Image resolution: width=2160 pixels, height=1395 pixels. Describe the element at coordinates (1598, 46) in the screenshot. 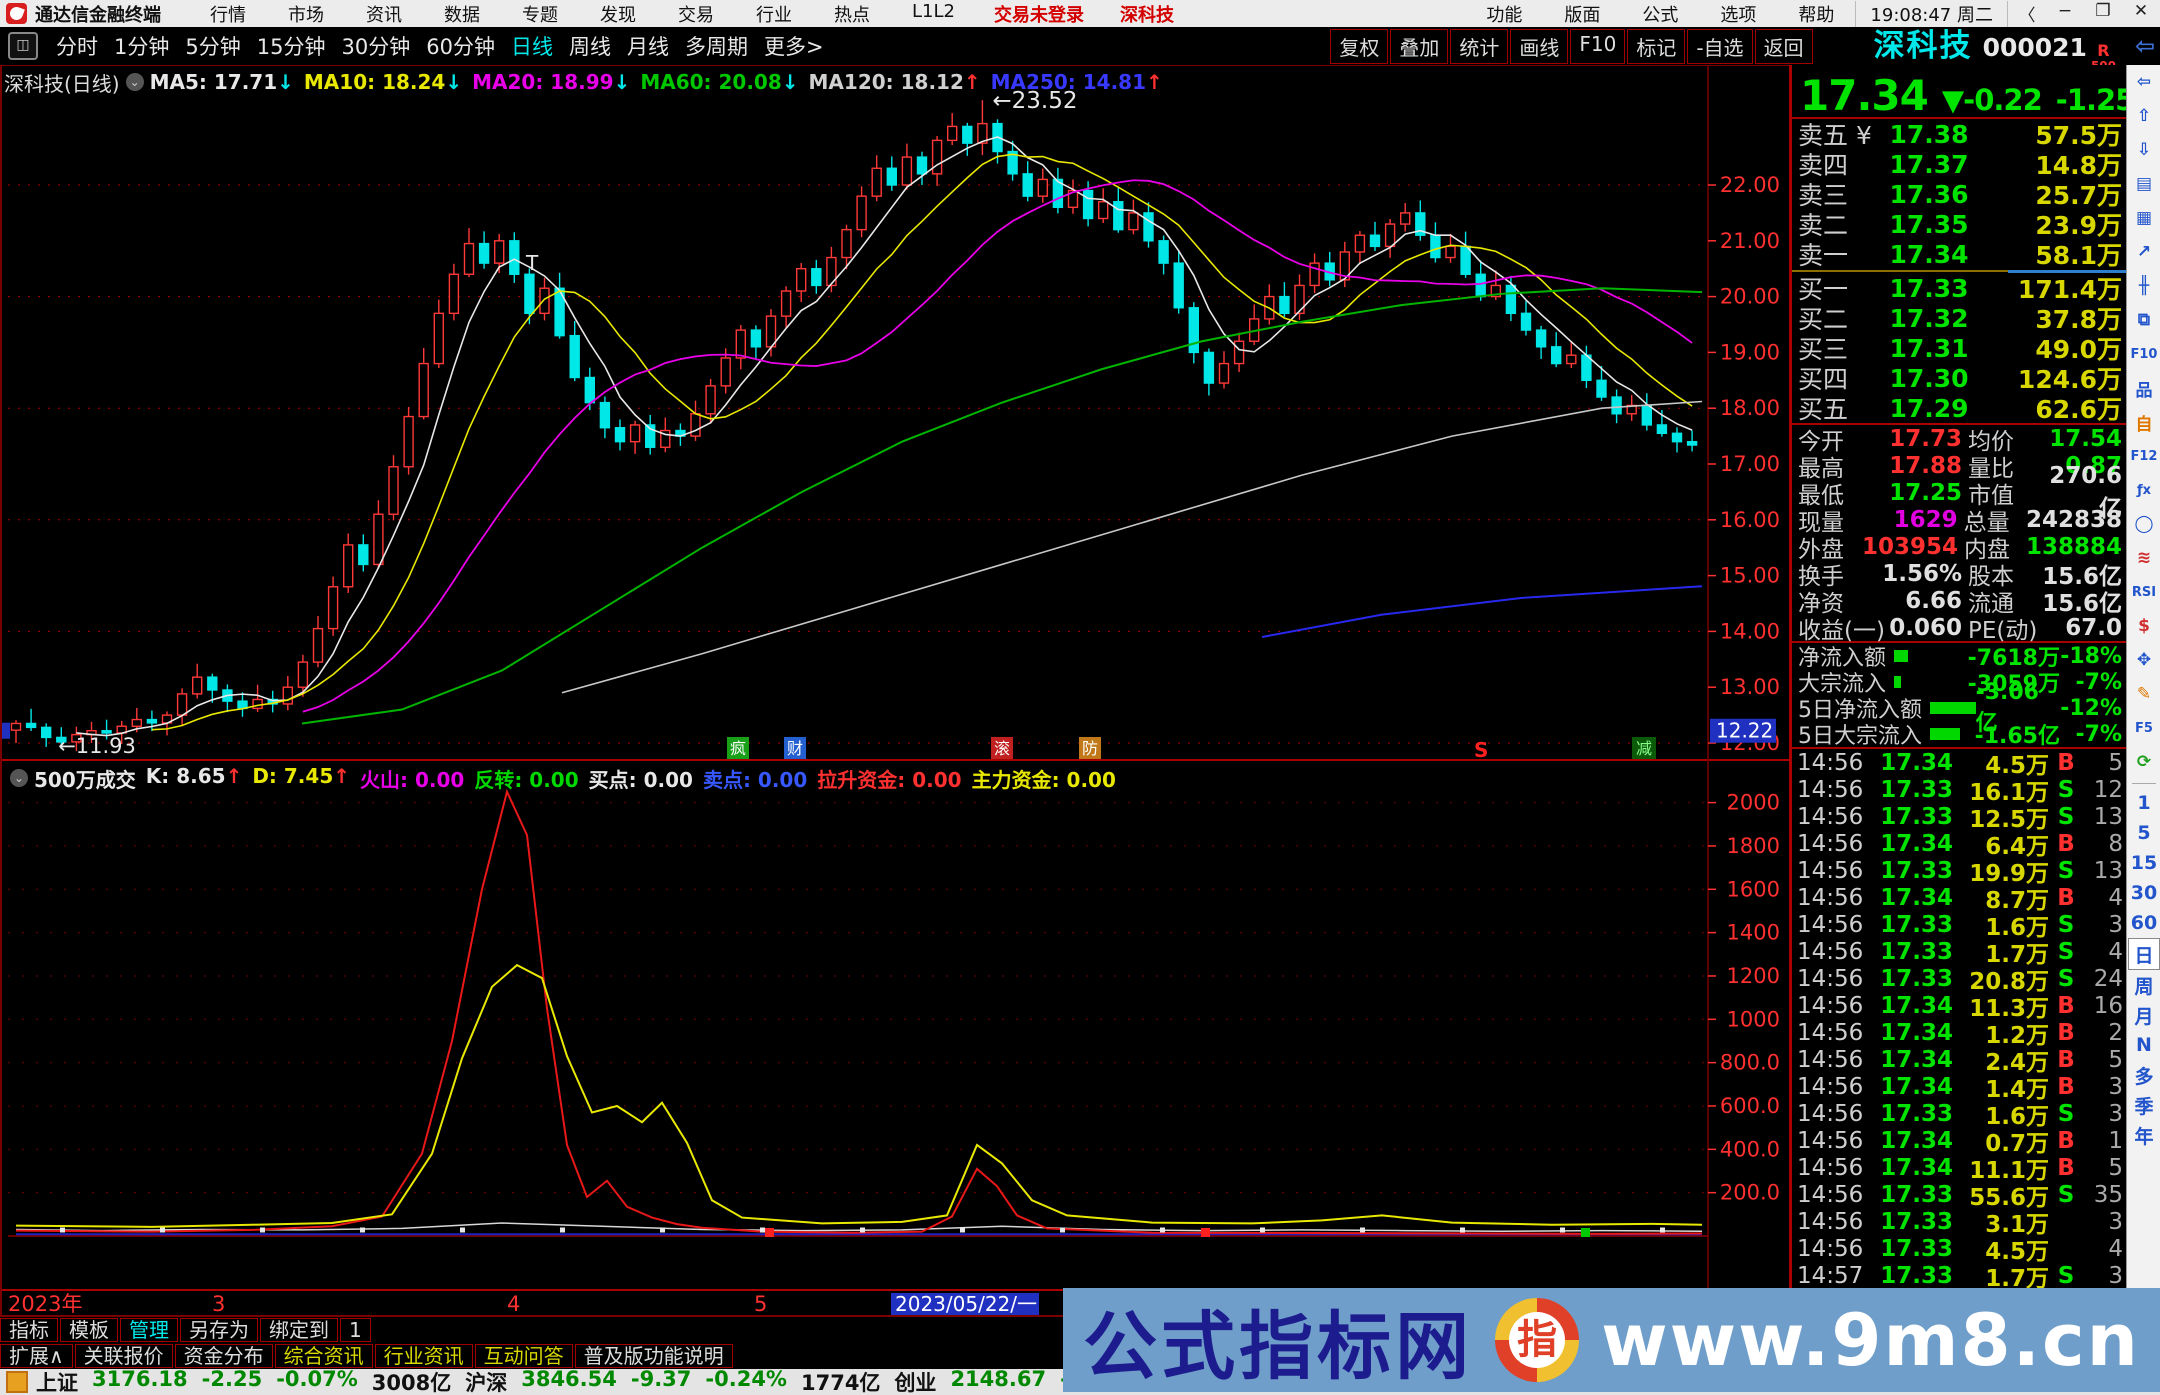

I see `toolbar-button-F10: F10` at that location.